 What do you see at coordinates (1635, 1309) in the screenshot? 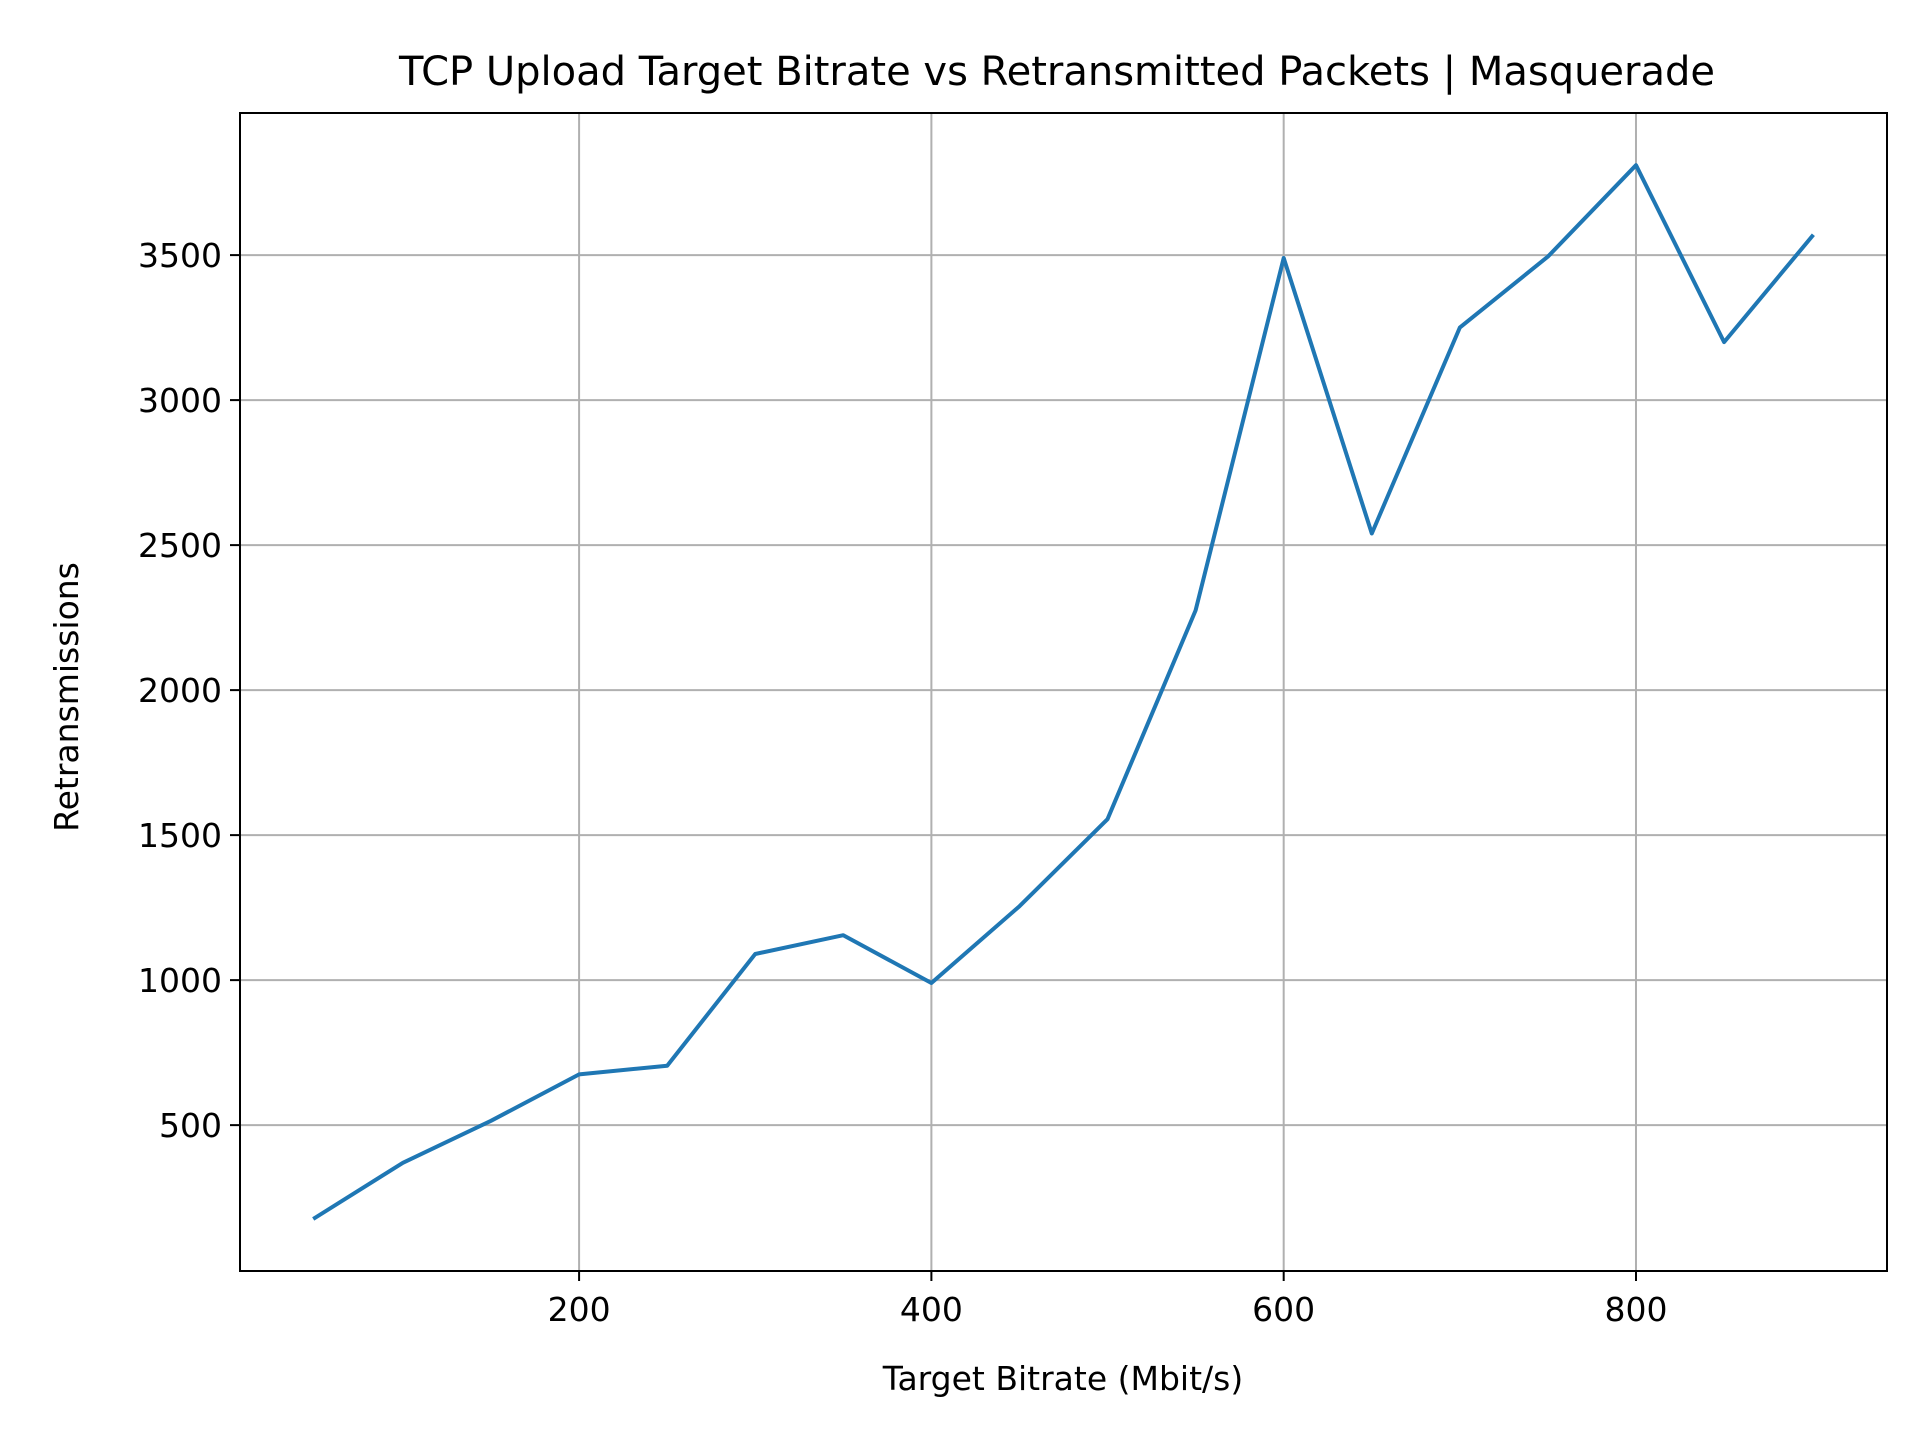
I see `x-tick-label: 800` at bounding box center [1635, 1309].